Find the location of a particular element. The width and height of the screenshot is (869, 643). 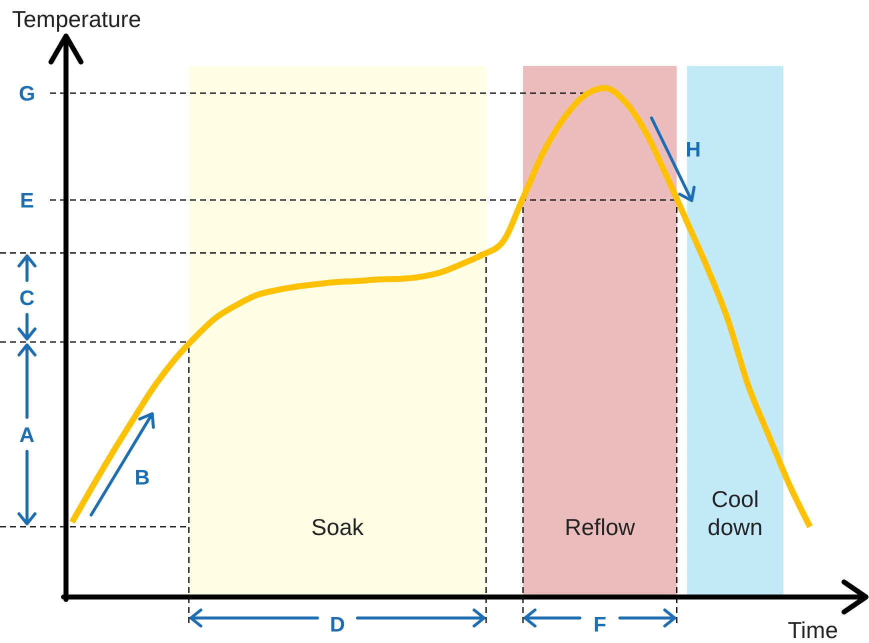

x-axis-title: Time is located at coordinates (813, 630).